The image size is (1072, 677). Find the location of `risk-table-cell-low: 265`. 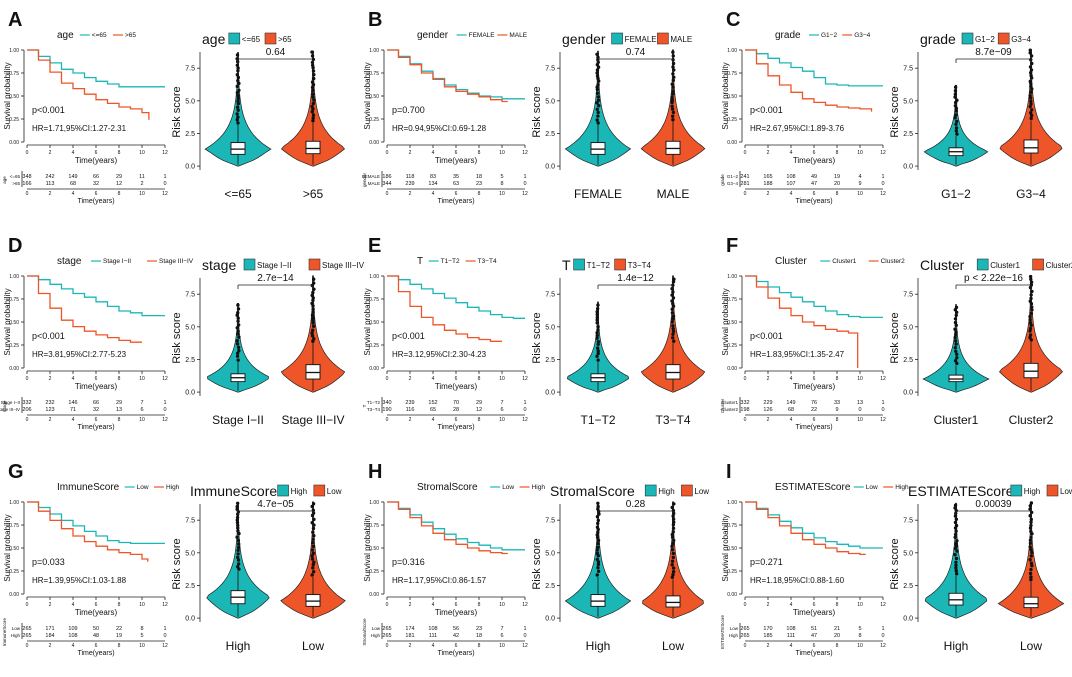

risk-table-cell-low: 265 is located at coordinates (744, 629).